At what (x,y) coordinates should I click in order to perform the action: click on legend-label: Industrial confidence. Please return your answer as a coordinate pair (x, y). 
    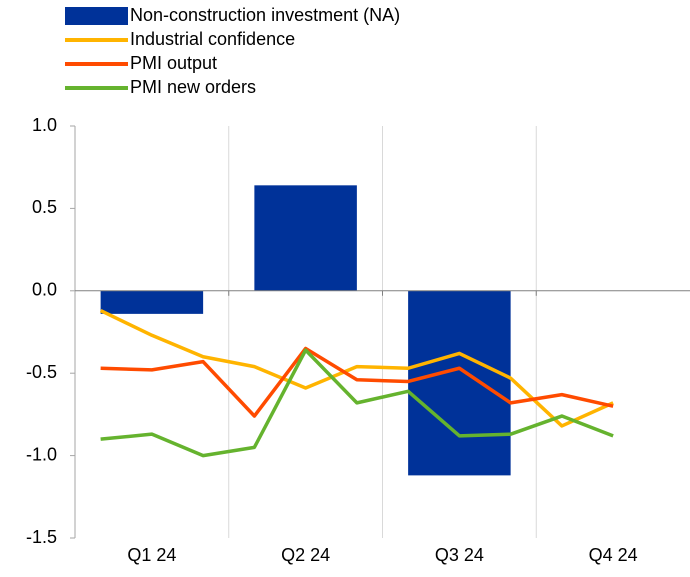
    Looking at the image, I should click on (212, 39).